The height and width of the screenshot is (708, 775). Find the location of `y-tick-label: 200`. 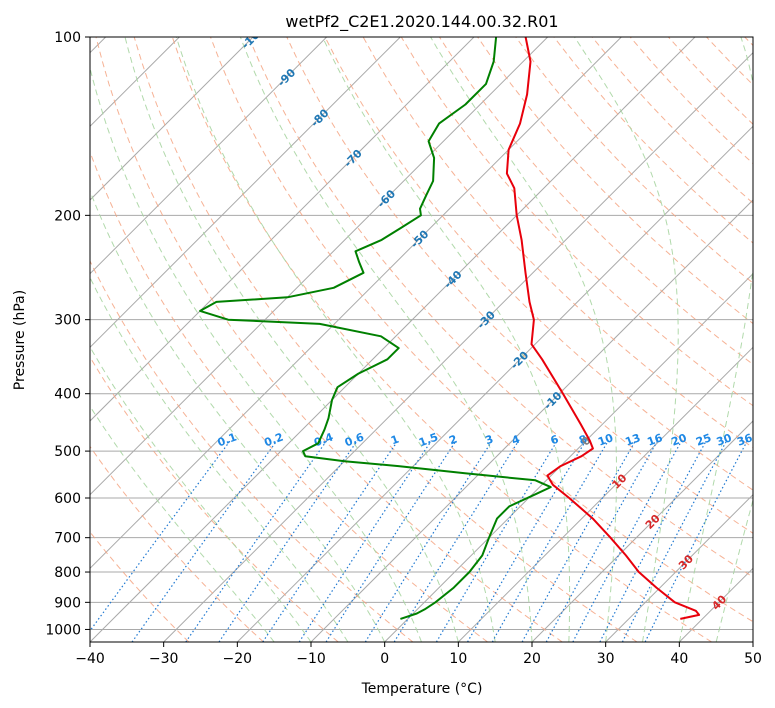

y-tick-label: 200 is located at coordinates (67, 216).